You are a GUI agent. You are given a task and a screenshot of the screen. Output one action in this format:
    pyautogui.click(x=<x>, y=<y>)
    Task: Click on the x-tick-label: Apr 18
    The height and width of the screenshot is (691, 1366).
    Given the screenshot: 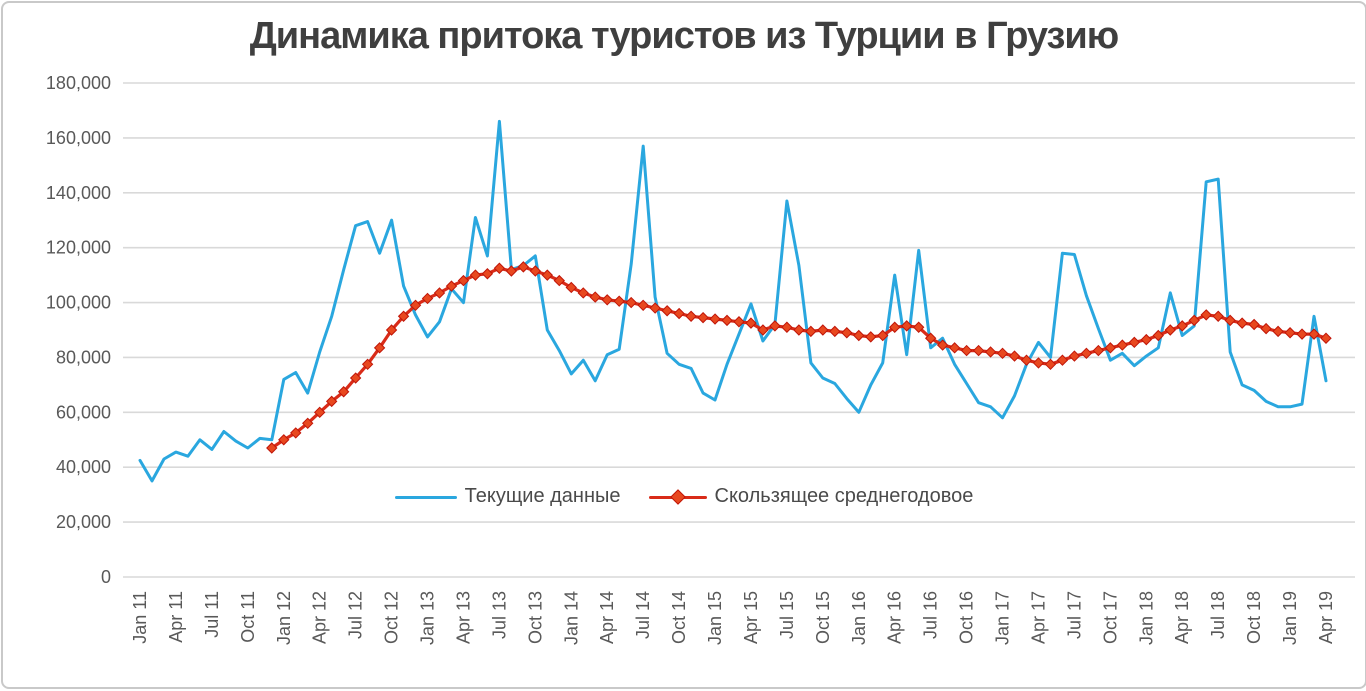 What is the action you would take?
    pyautogui.click(x=1182, y=617)
    